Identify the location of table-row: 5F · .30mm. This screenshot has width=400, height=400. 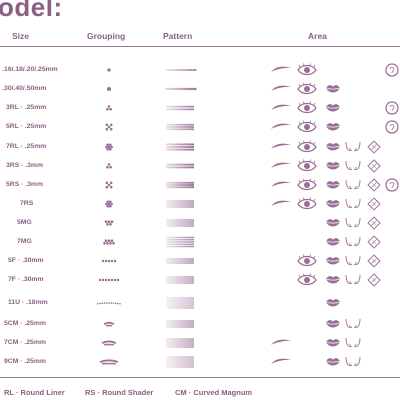
(200, 261).